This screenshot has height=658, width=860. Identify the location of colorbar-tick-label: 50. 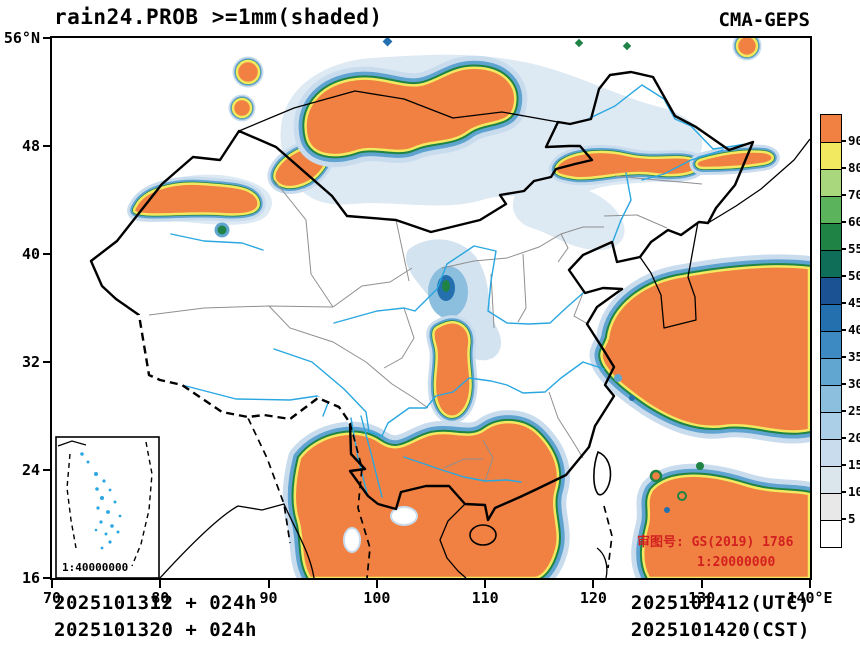
(854, 275).